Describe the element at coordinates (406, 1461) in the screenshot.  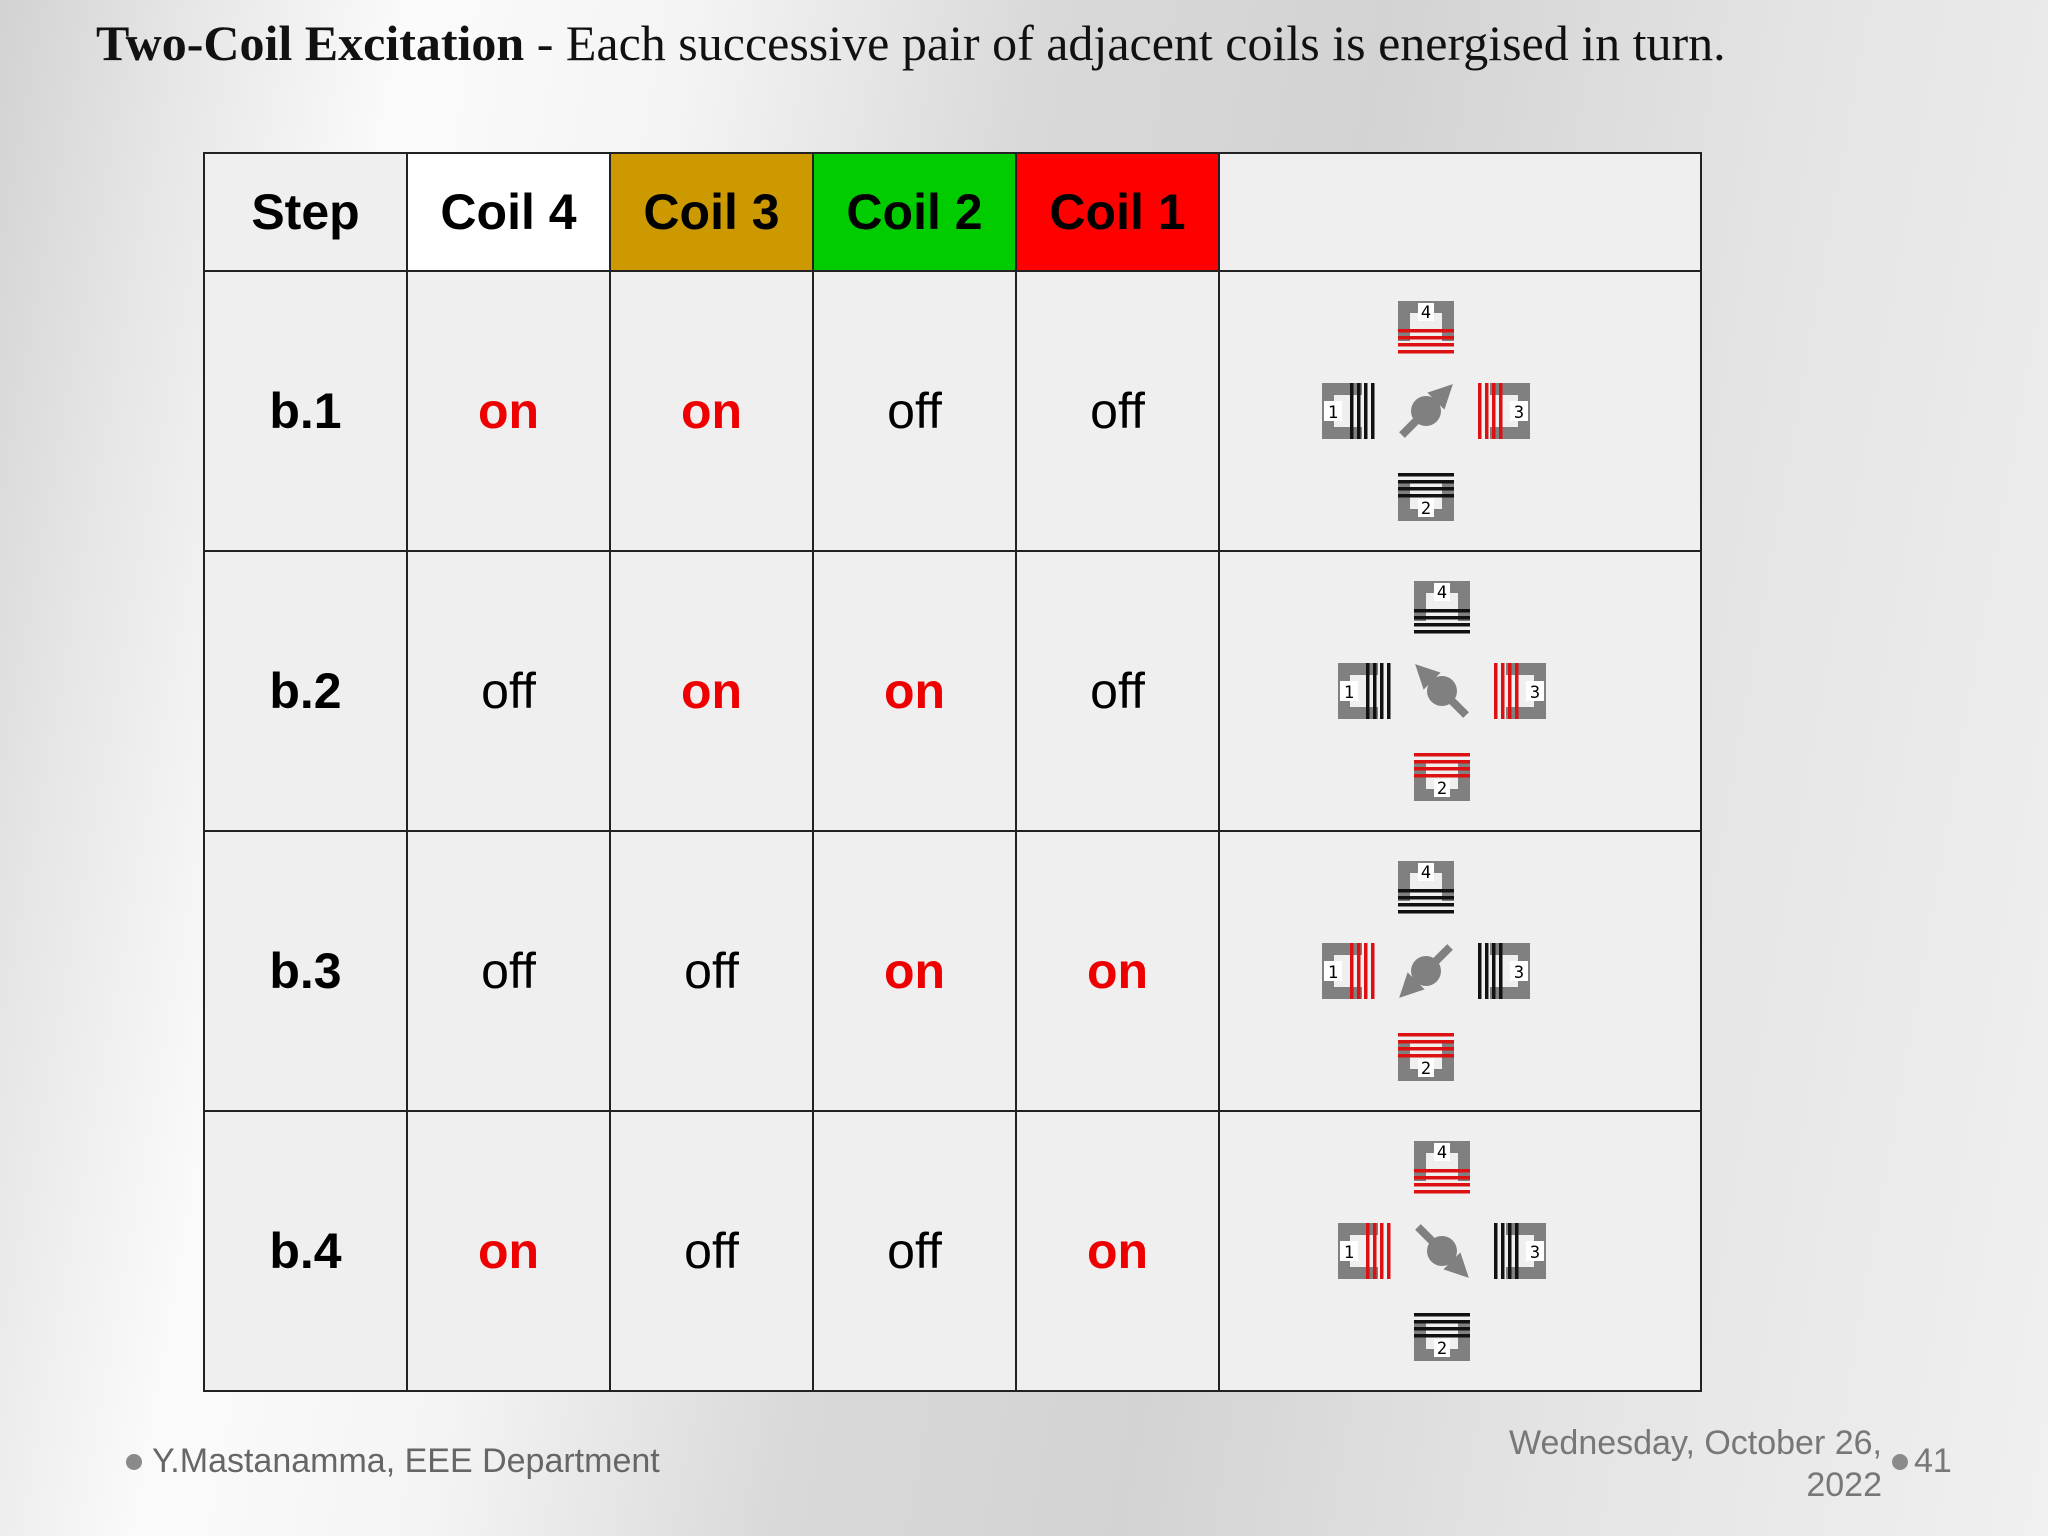
I see `author-text: Y.Mastanamma, EEE Department` at that location.